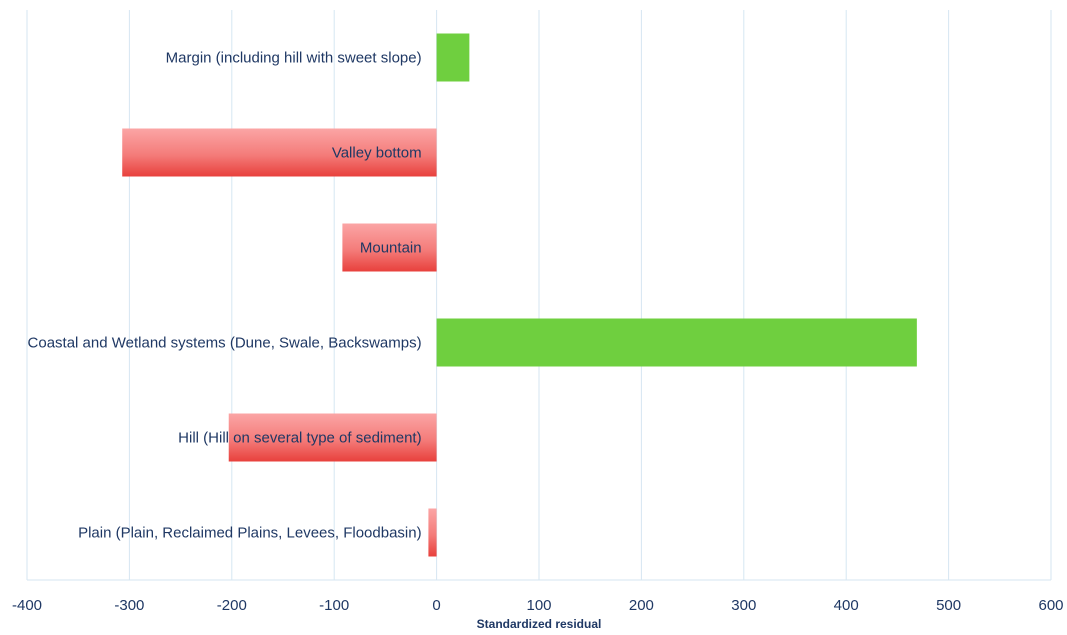  I want to click on category-label: Hill (Hill on several type of sediment), so click(299, 438).